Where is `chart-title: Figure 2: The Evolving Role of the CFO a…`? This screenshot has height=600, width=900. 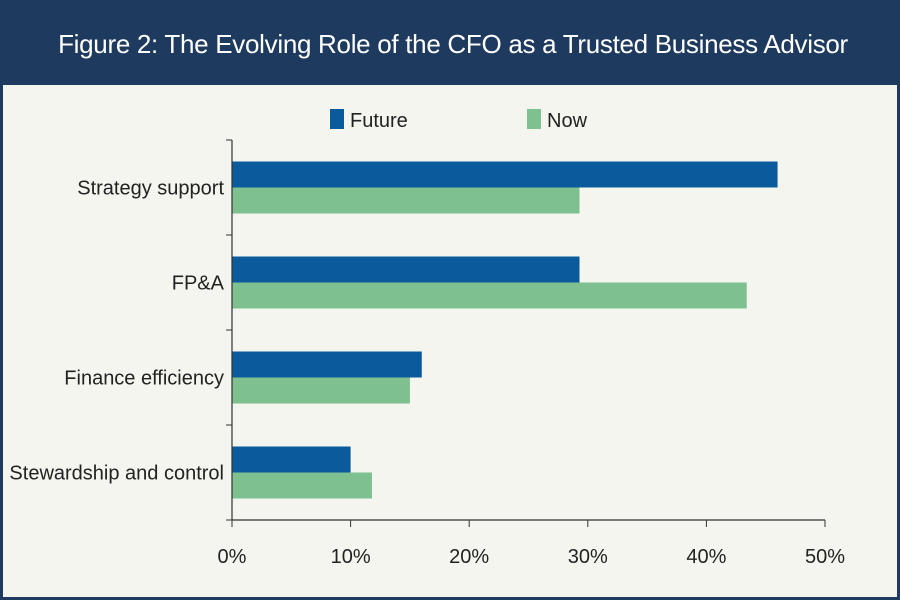
chart-title: Figure 2: The Evolving Role of the CFO a… is located at coordinates (453, 43).